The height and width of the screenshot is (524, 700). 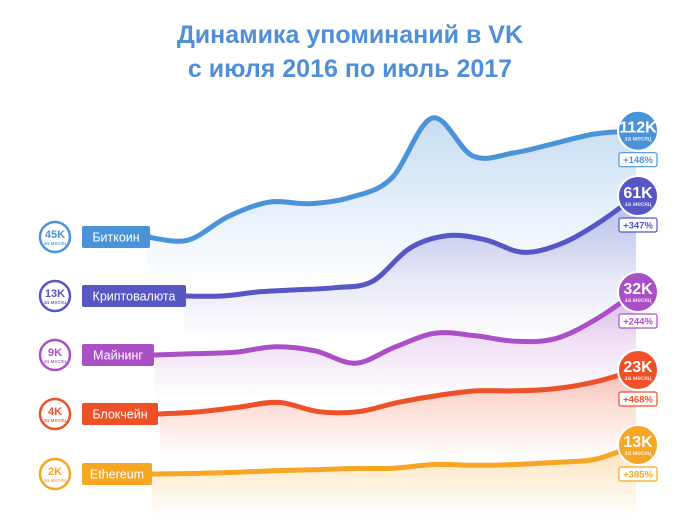 I want to click on end-value-label: 23K, so click(x=638, y=367).